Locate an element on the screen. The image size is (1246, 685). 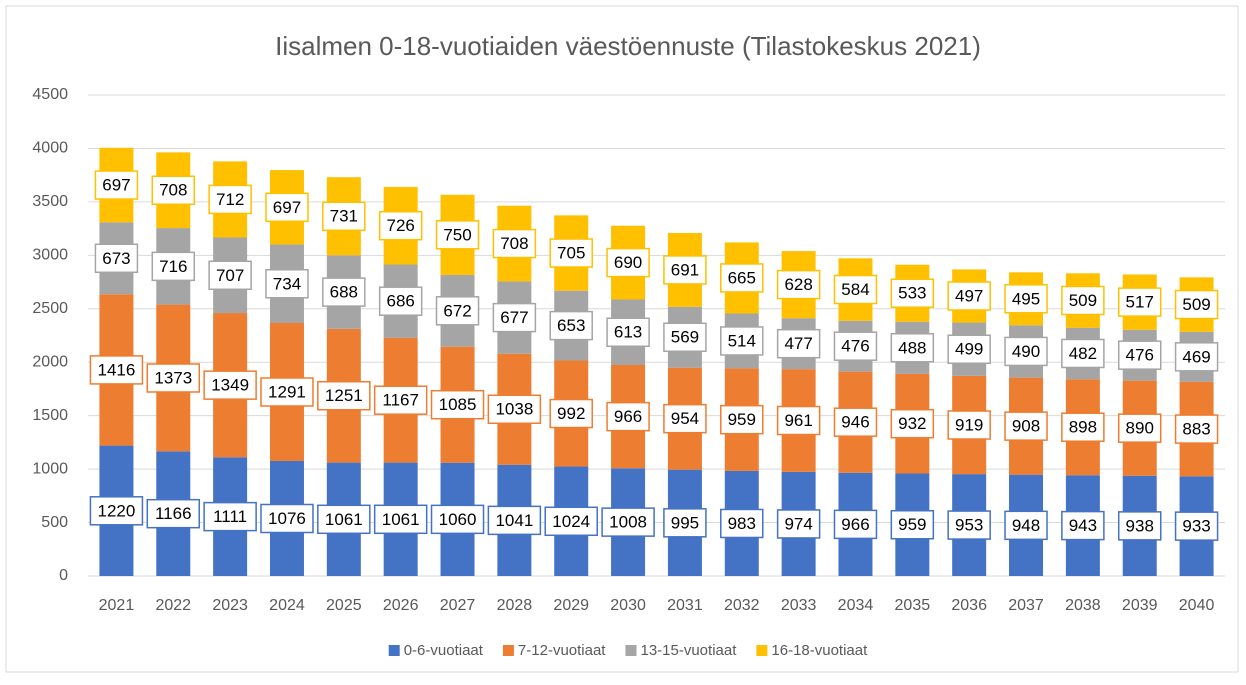
x-tick-label: 2038 is located at coordinates (1083, 605).